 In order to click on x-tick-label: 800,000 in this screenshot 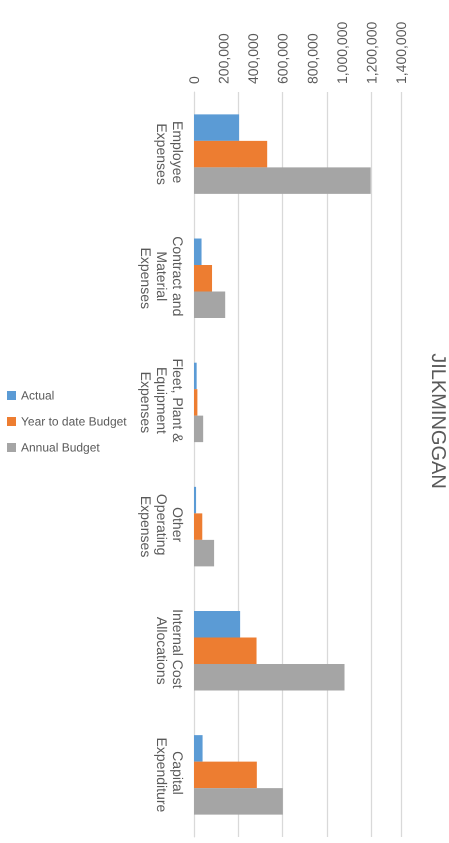, I will do `click(312, 58)`.